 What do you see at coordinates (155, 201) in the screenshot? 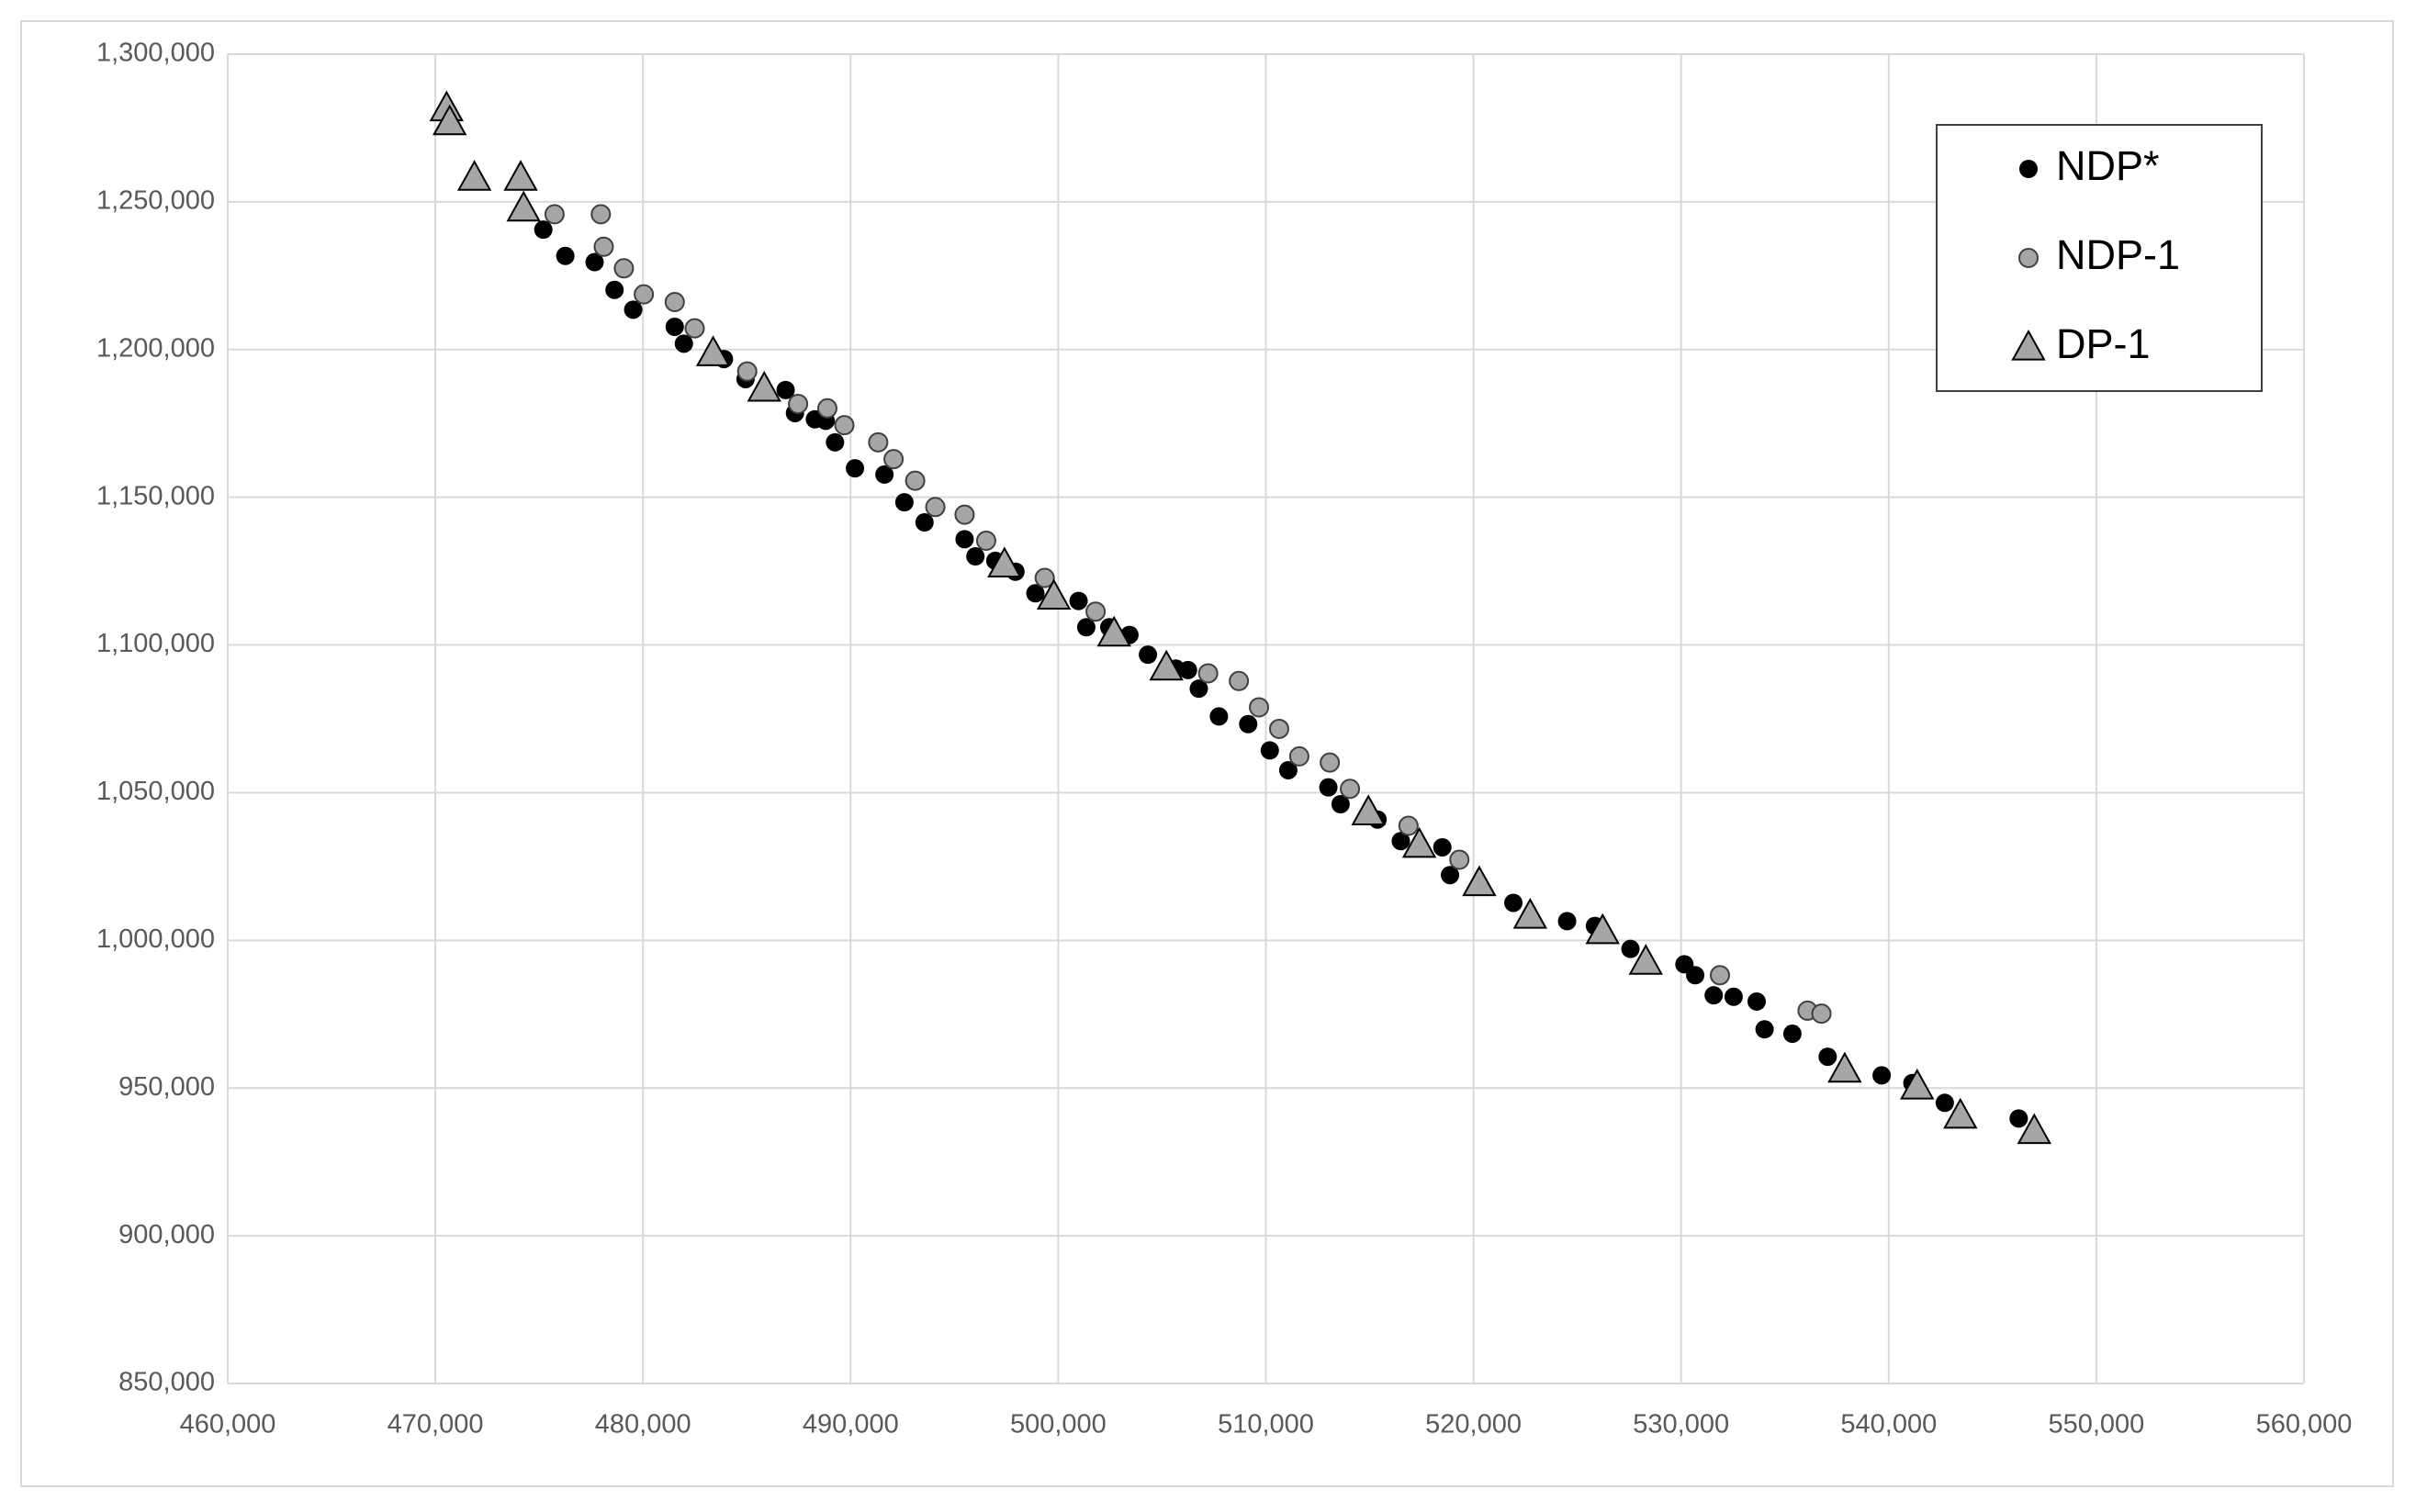
I see `y-tick-label: 1,250,000` at bounding box center [155, 201].